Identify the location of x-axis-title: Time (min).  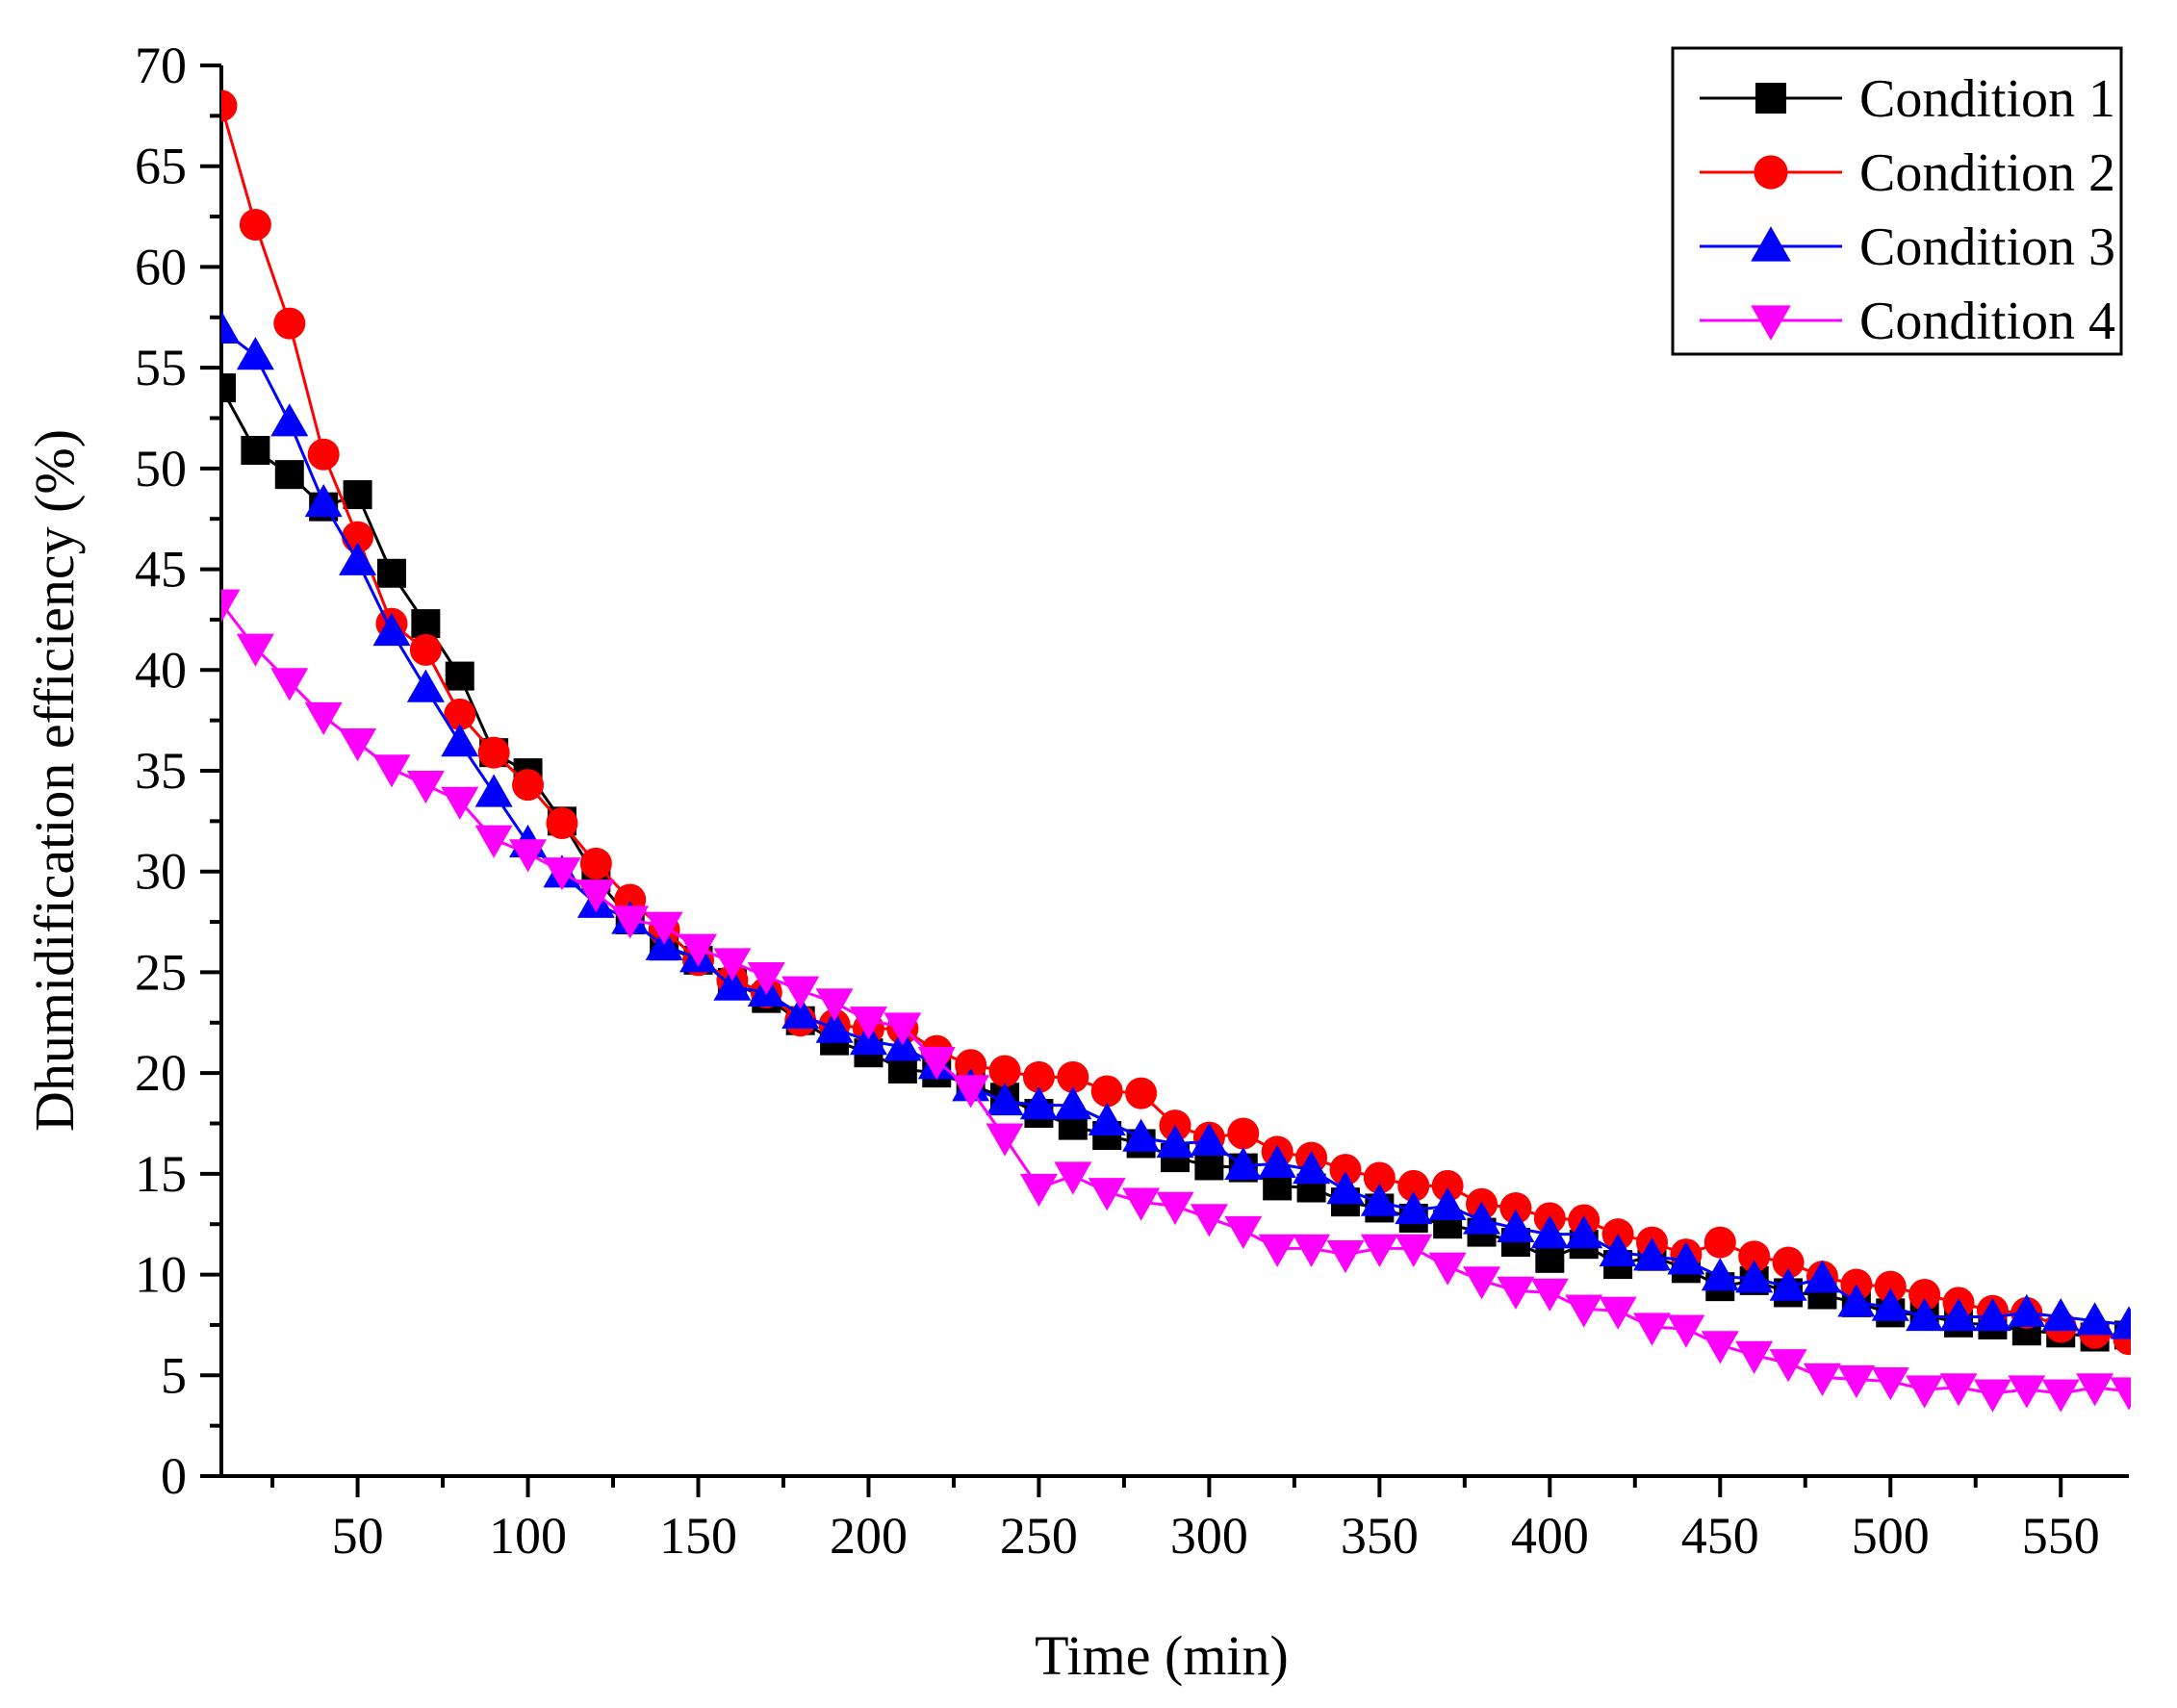
(1162, 1655).